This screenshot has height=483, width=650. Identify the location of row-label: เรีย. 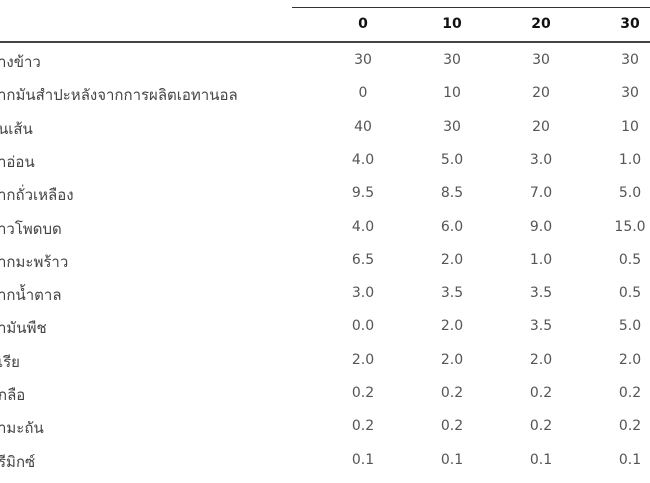
(10, 361).